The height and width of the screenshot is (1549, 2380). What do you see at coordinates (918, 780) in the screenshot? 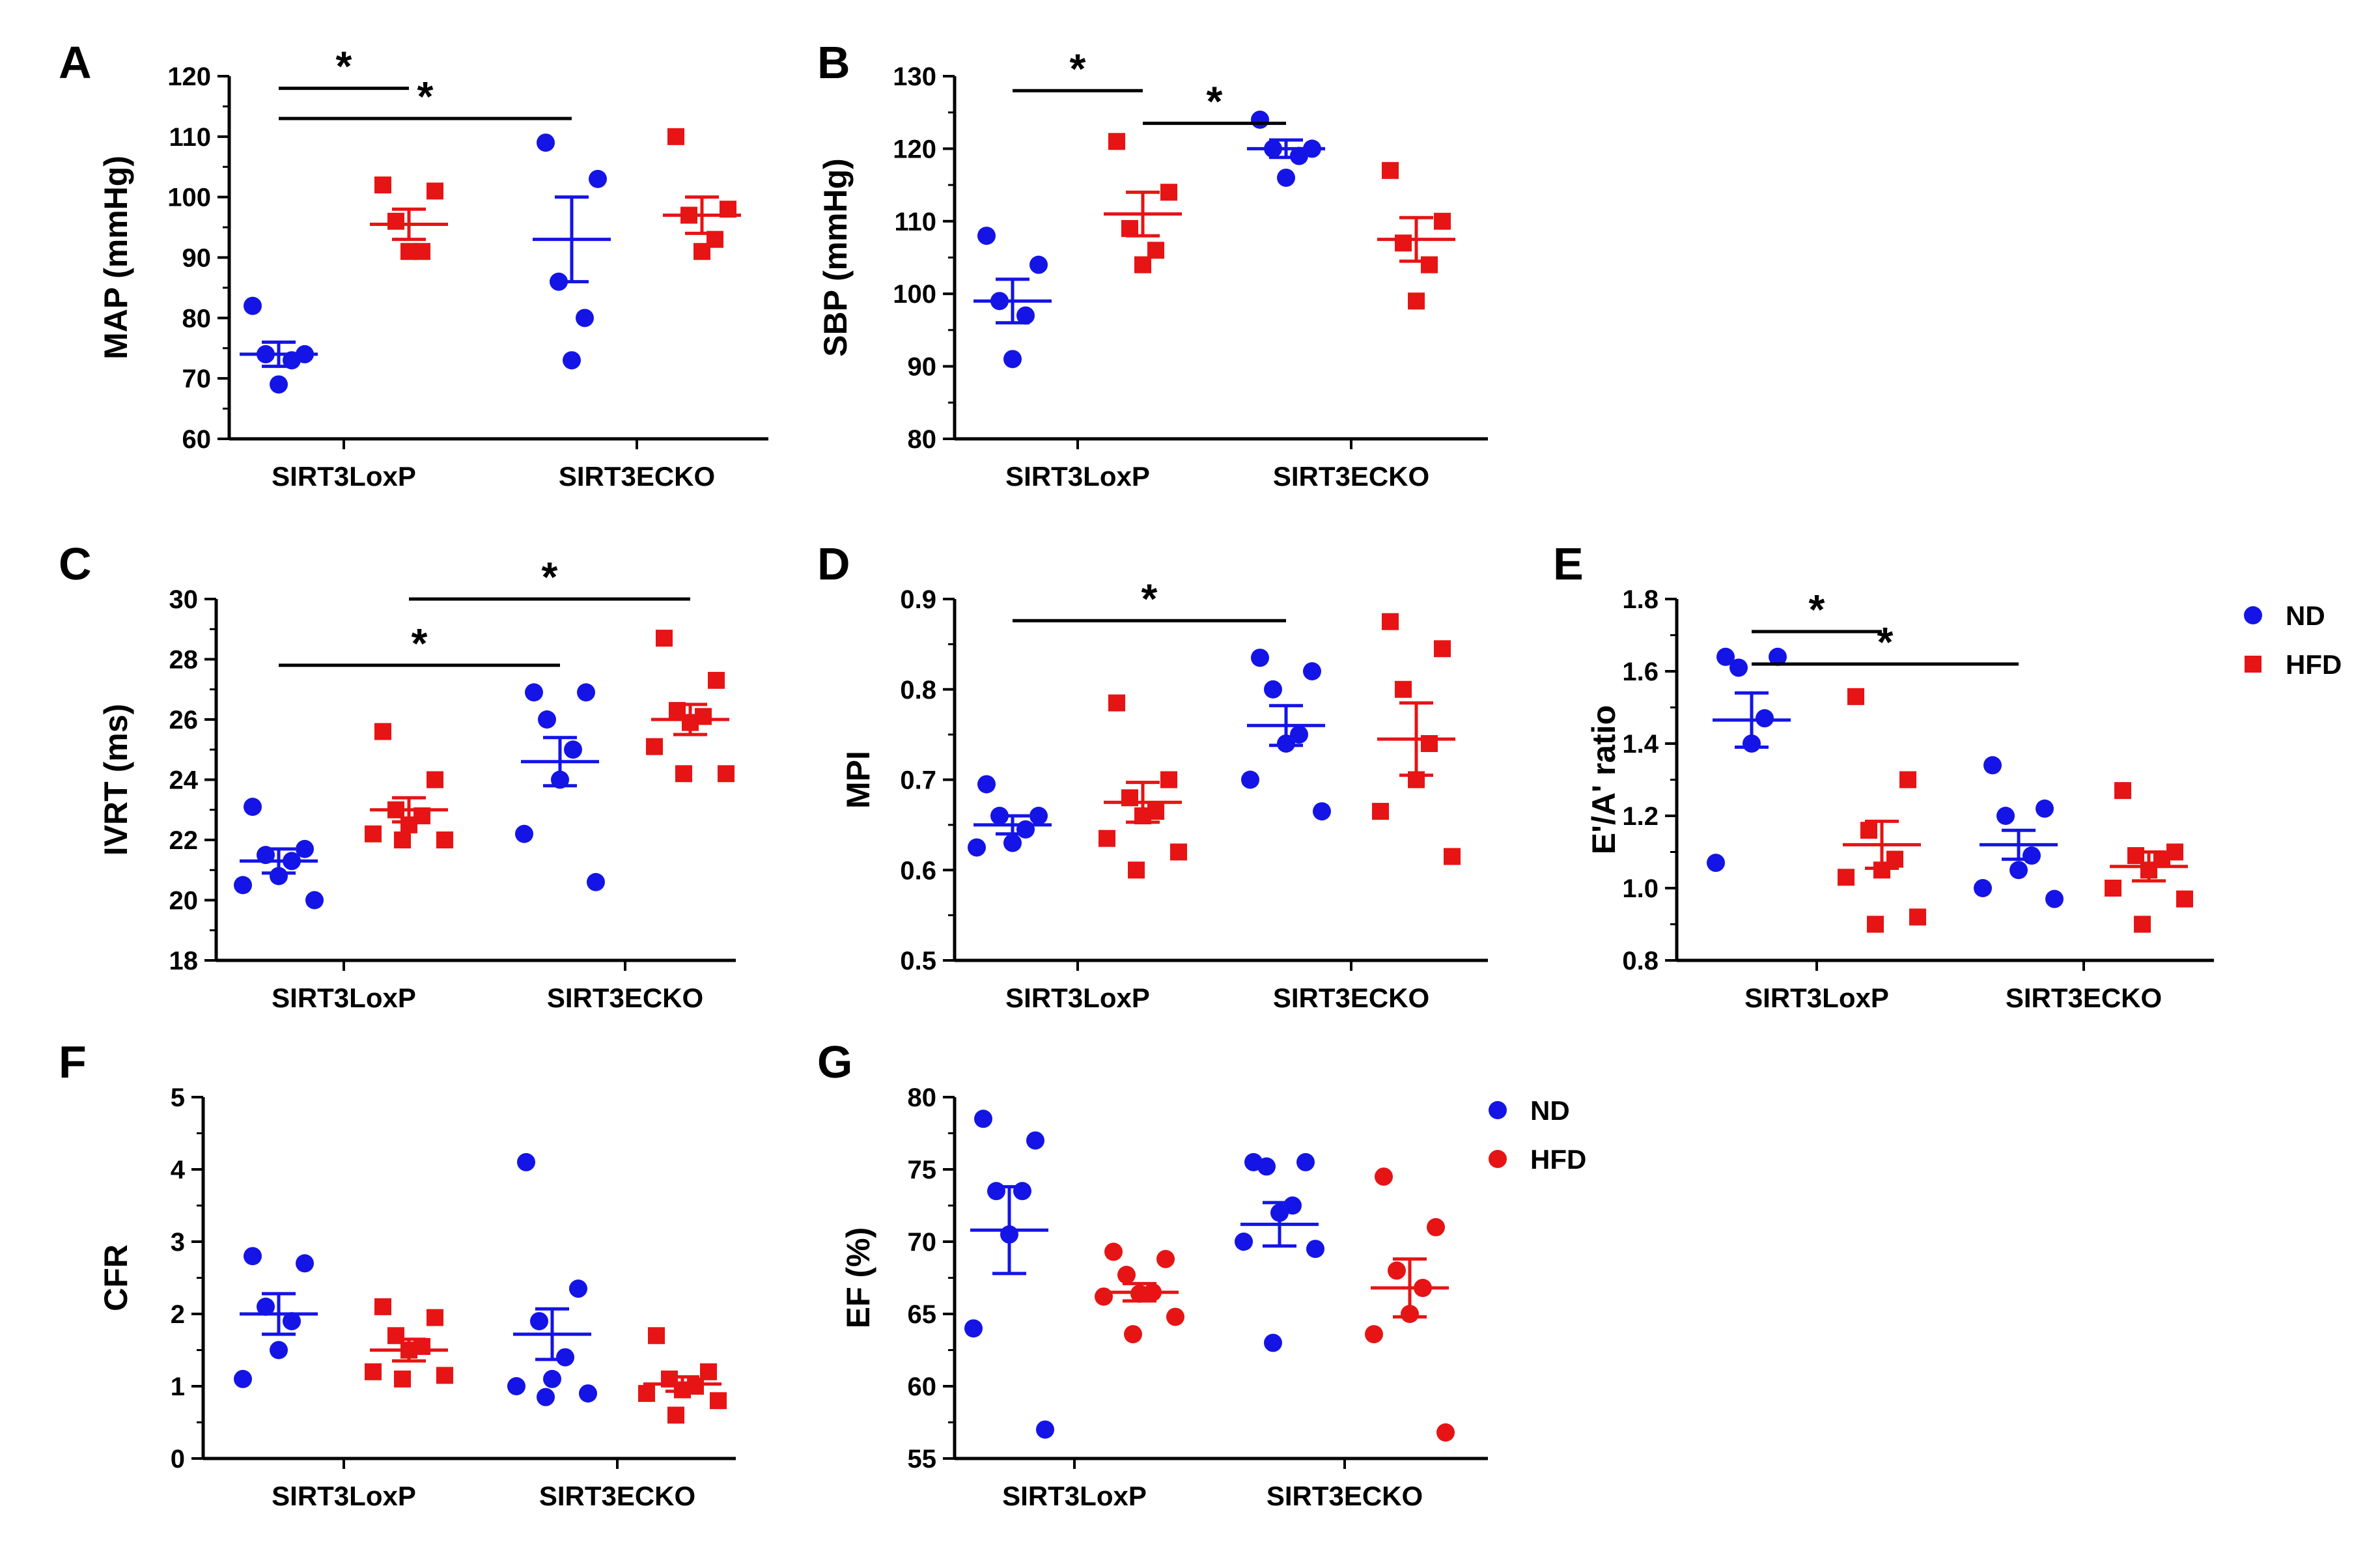
I see `y-tick-label: 0.7` at bounding box center [918, 780].